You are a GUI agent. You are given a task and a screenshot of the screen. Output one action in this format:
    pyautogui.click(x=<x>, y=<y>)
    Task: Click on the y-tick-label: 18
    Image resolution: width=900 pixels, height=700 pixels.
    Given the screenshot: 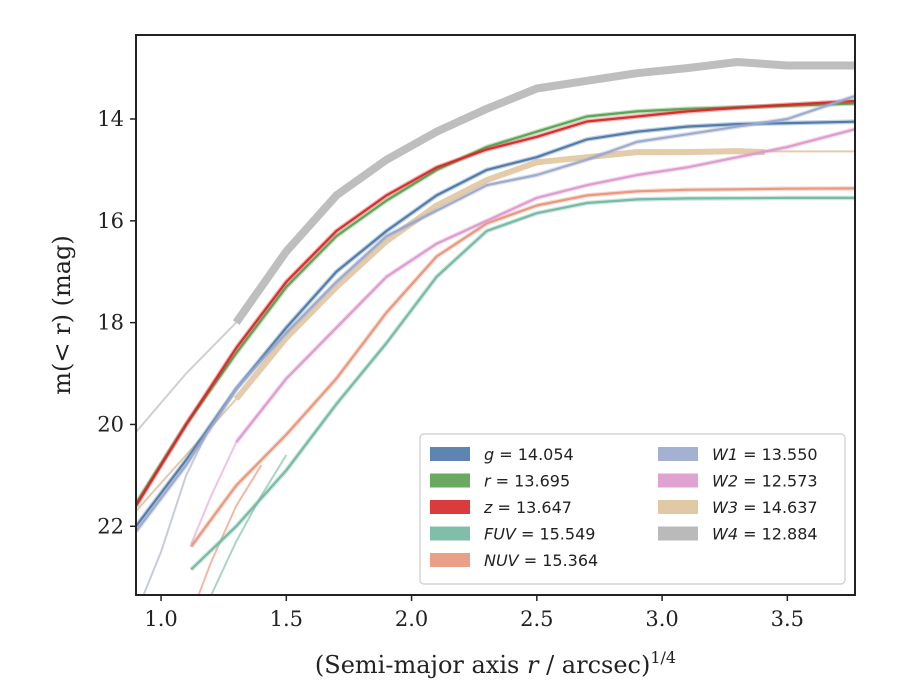 What is the action you would take?
    pyautogui.click(x=110, y=323)
    